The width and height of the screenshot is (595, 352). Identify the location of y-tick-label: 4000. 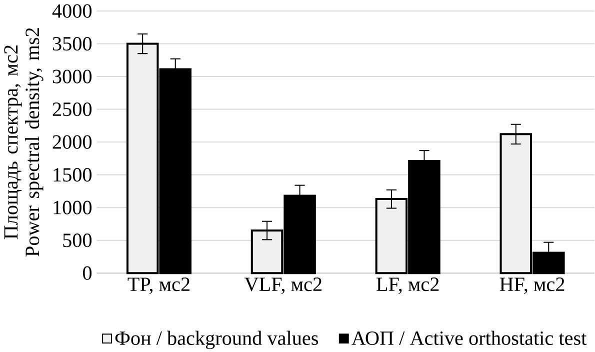
(72, 11).